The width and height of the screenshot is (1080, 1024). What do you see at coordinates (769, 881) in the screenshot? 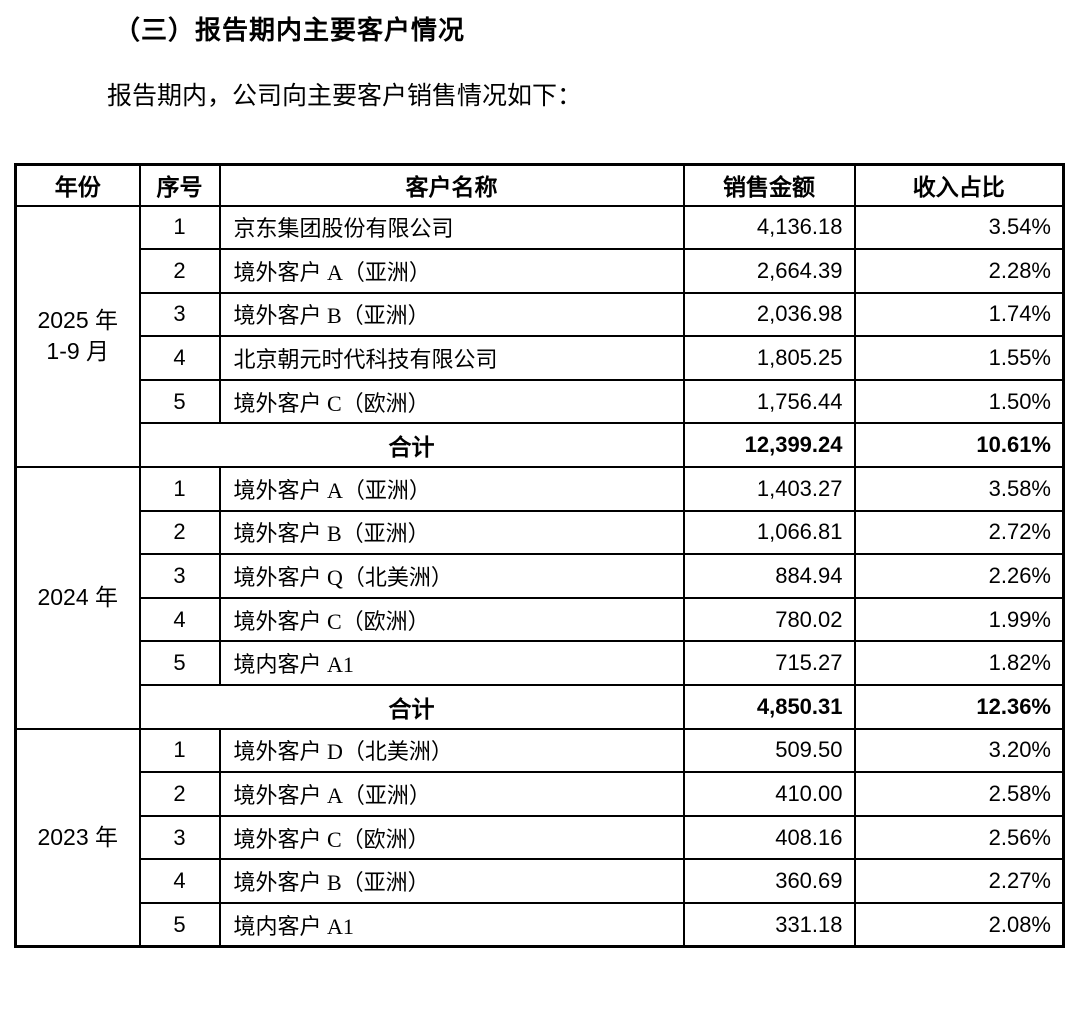
I see `sales-amount: 360.69` at bounding box center [769, 881].